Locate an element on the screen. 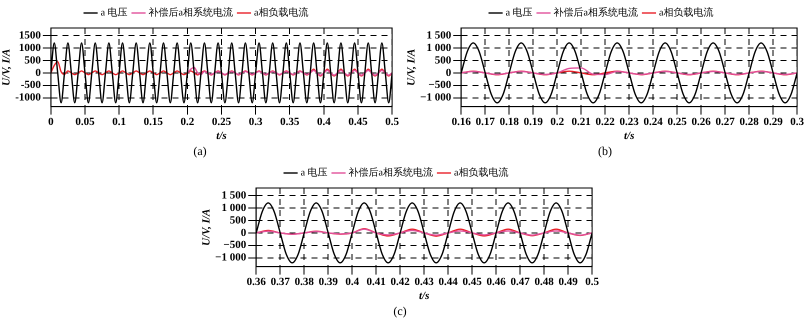 This screenshot has width=810, height=320. x-tick-label: 0.35 is located at coordinates (290, 122).